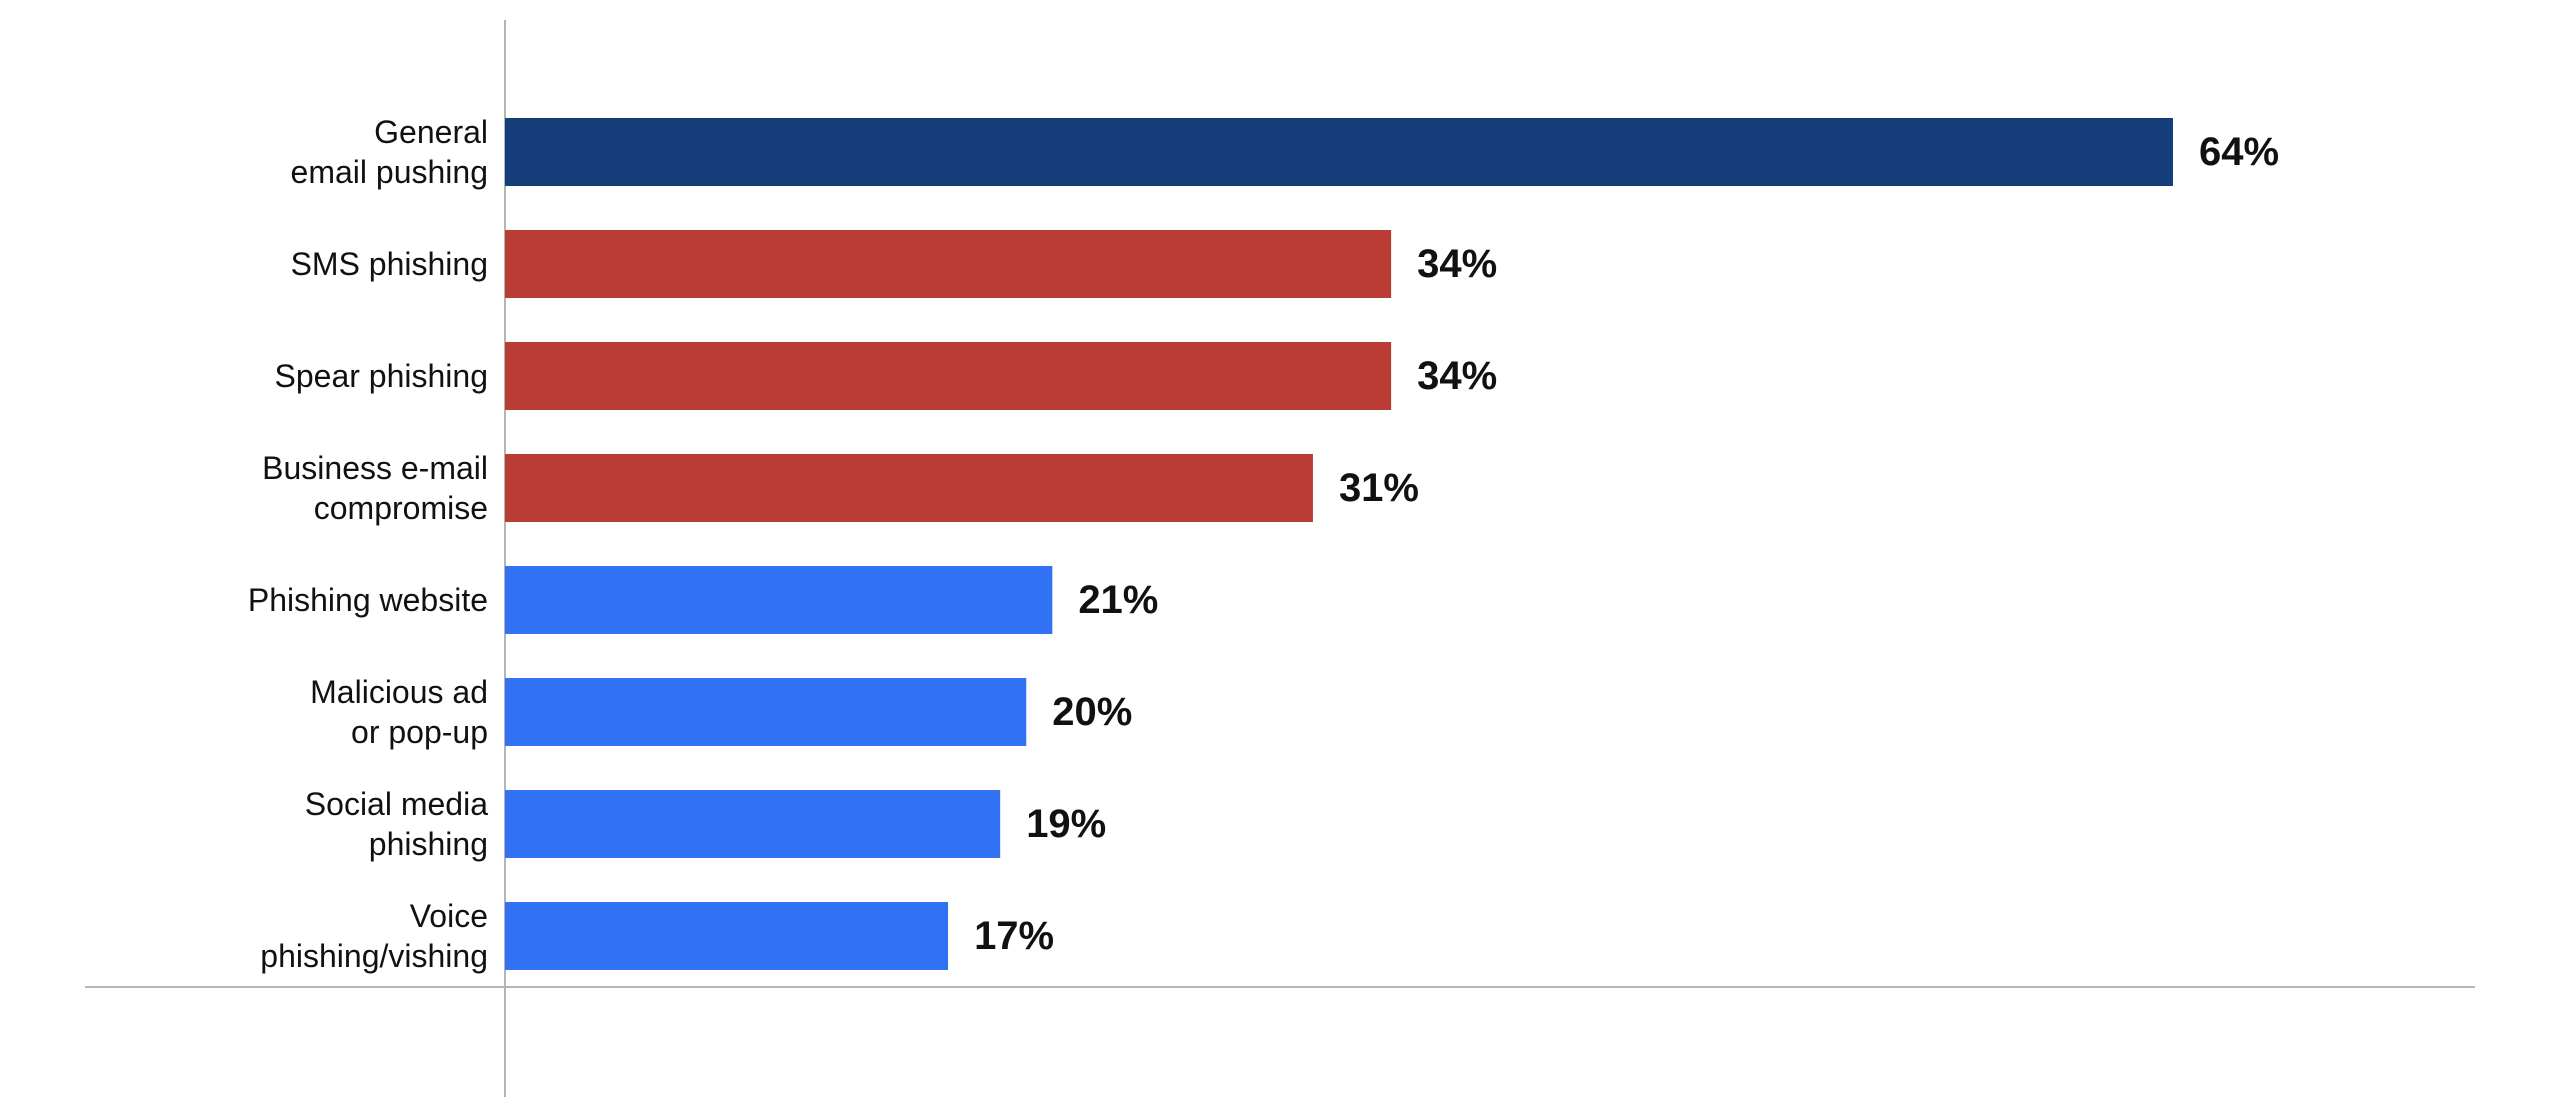  I want to click on category-label-line: email pushing, so click(389, 172).